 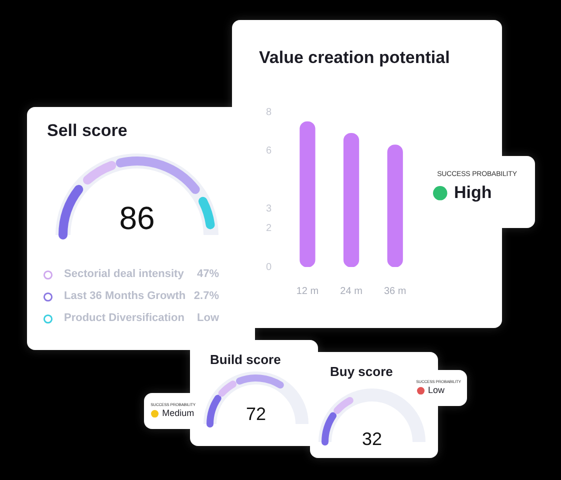 I want to click on text: Last 36 Months Growth, so click(x=125, y=296).